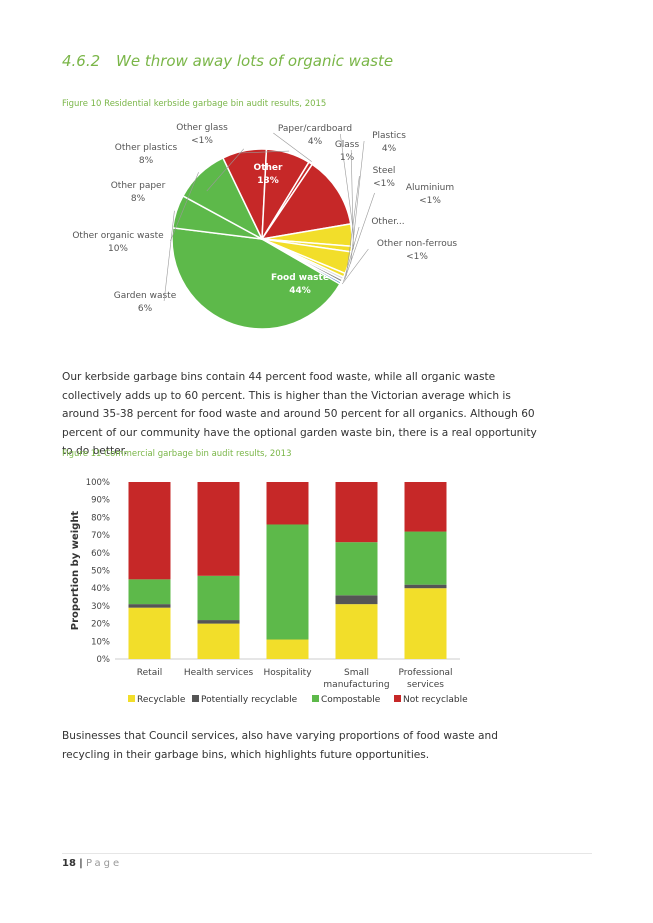 The height and width of the screenshot is (923, 653). Describe the element at coordinates (430, 188) in the screenshot. I see `pie-label-aluminium: Aluminium` at that location.